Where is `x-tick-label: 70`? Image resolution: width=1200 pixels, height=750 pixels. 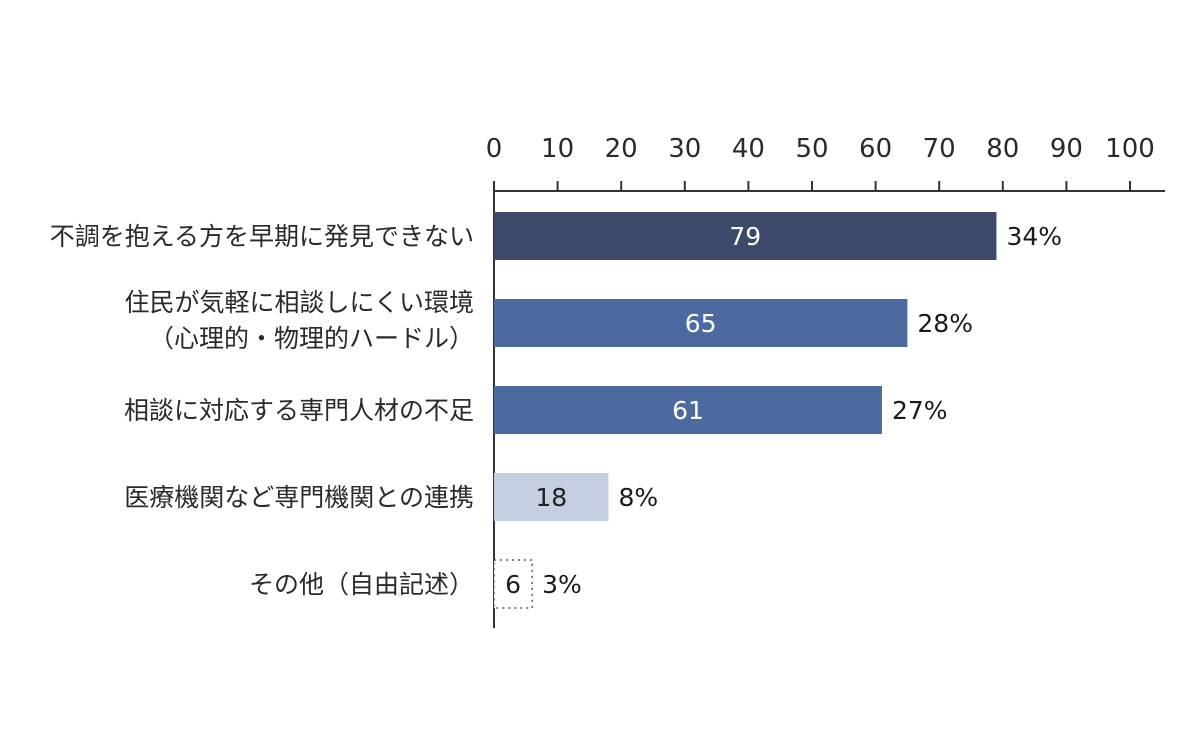 x-tick-label: 70 is located at coordinates (939, 149).